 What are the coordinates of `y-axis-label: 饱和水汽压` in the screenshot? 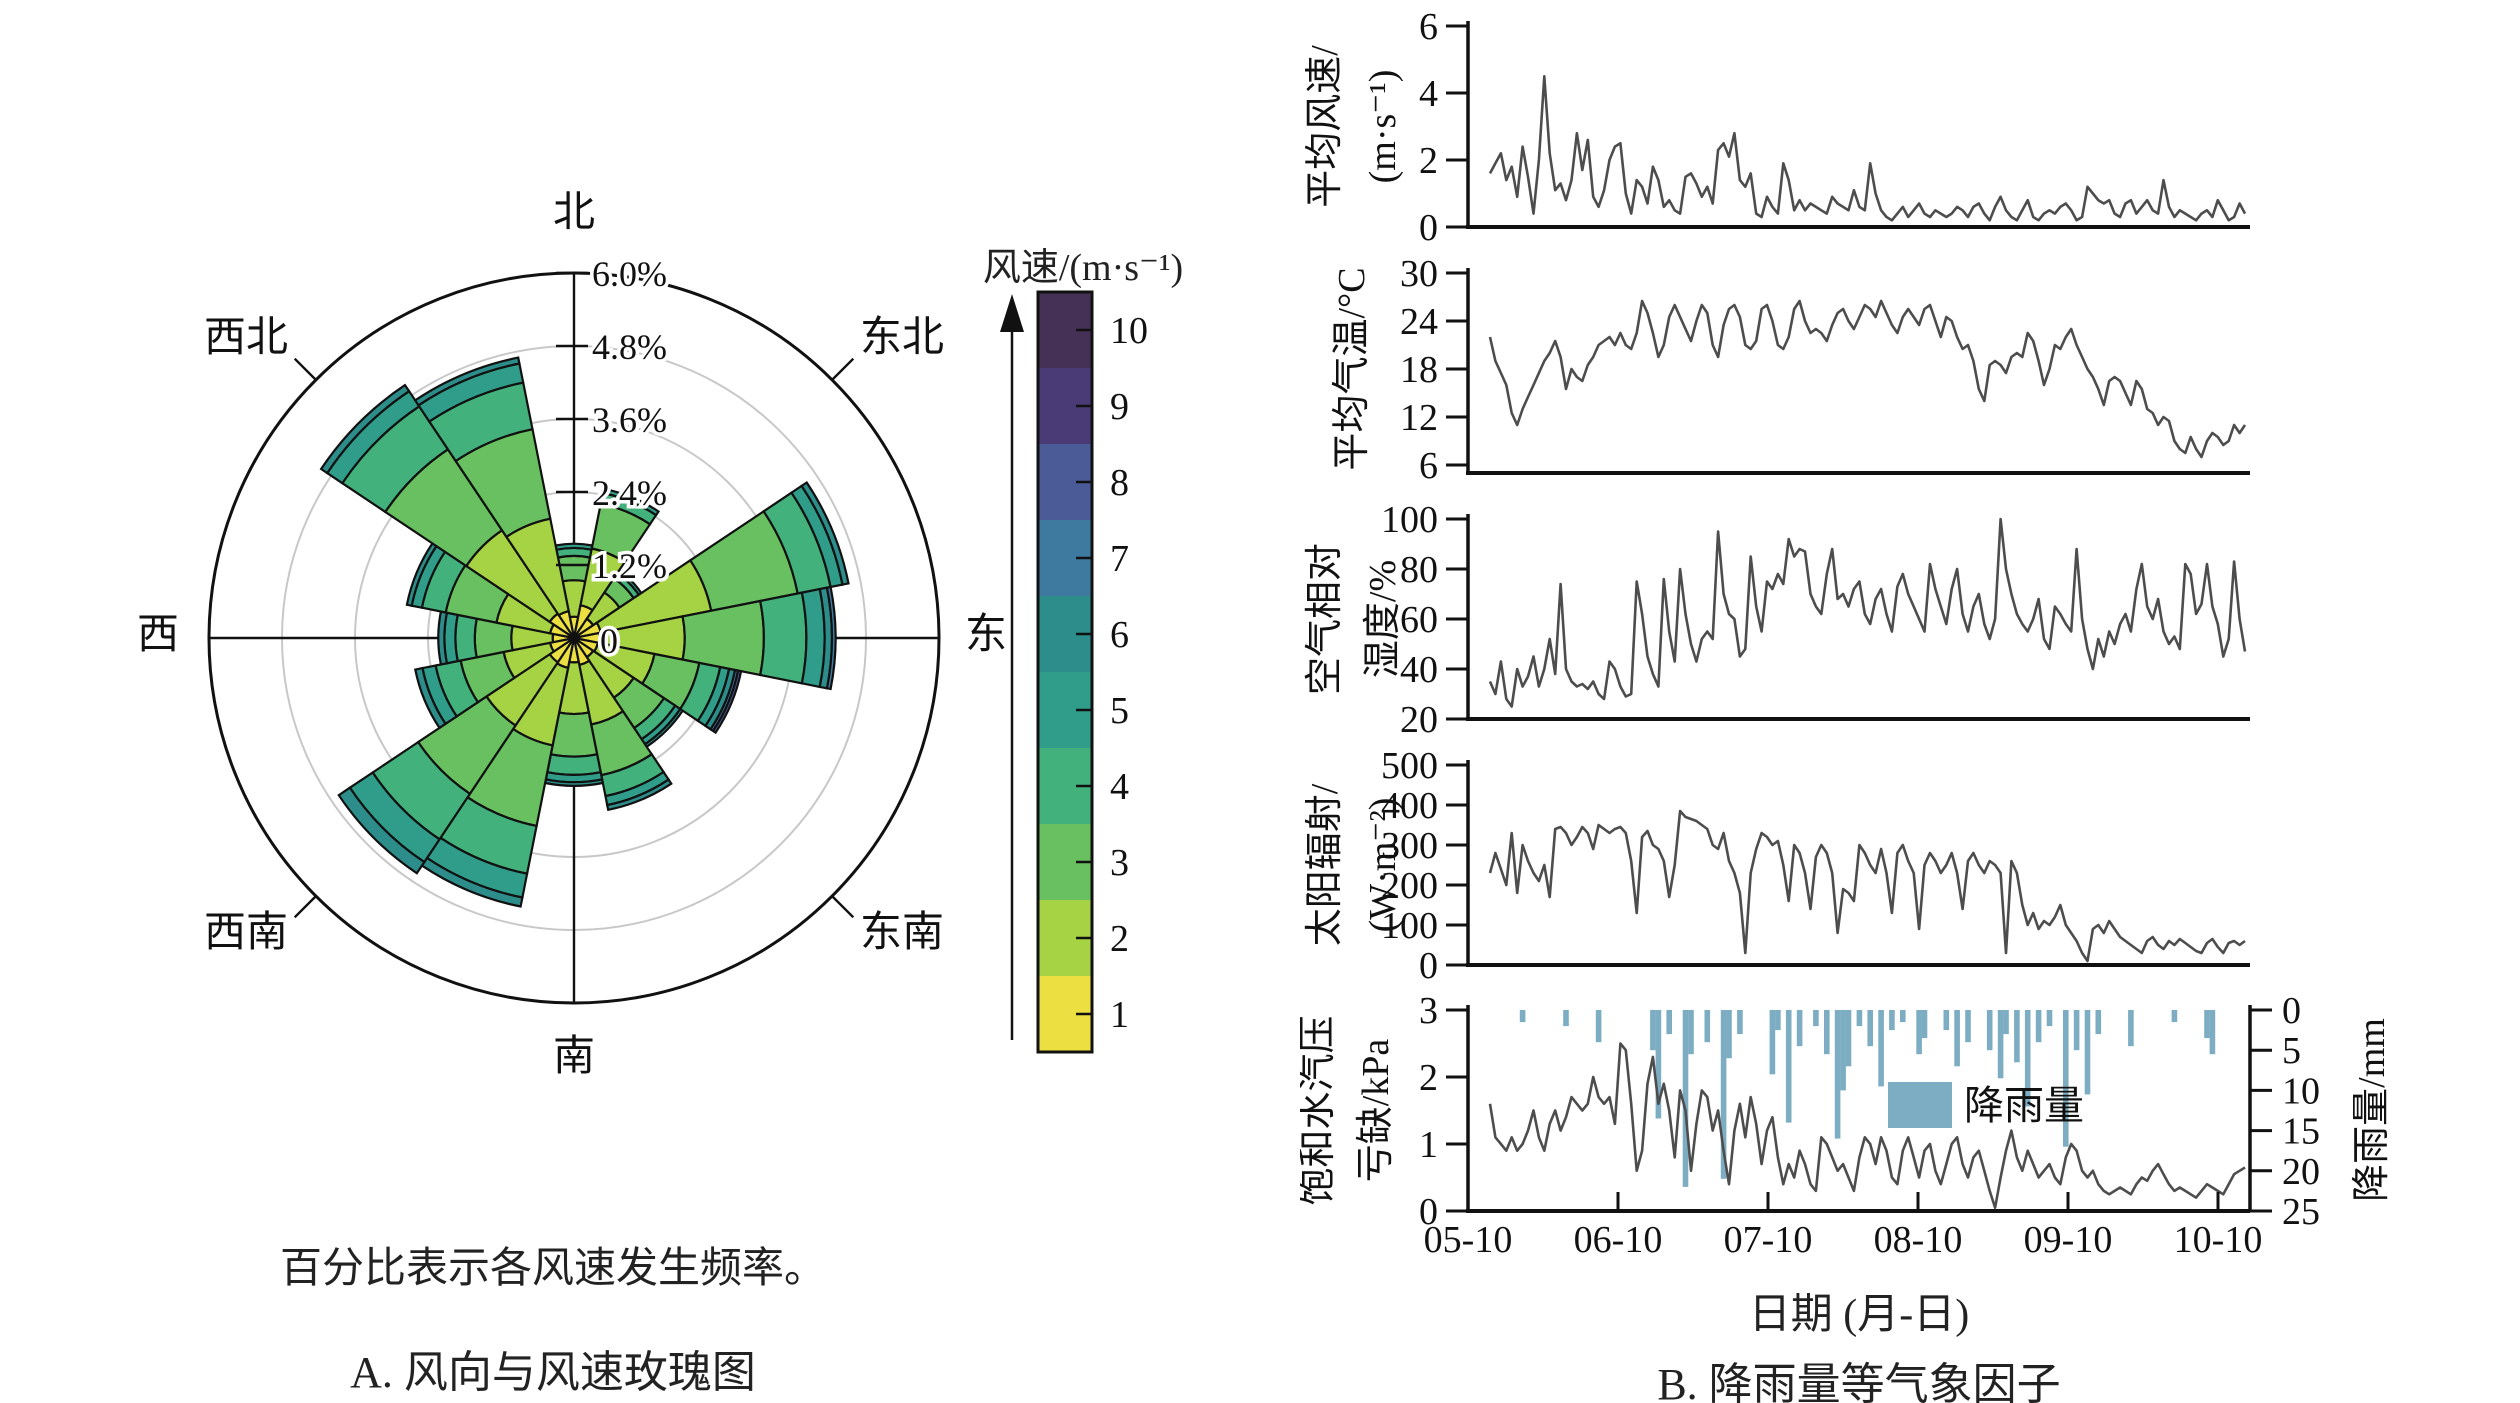 It's located at (1319, 1110).